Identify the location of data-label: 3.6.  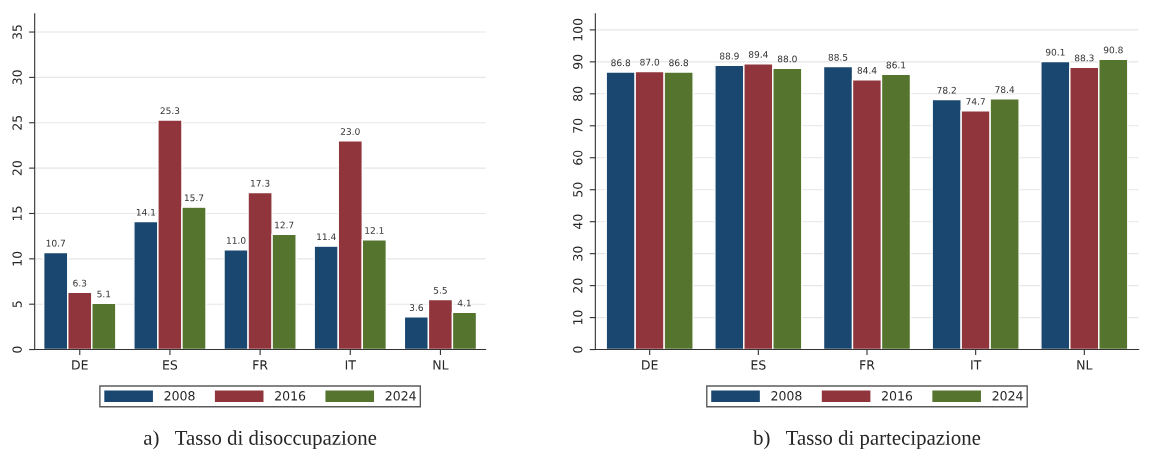
(416, 307).